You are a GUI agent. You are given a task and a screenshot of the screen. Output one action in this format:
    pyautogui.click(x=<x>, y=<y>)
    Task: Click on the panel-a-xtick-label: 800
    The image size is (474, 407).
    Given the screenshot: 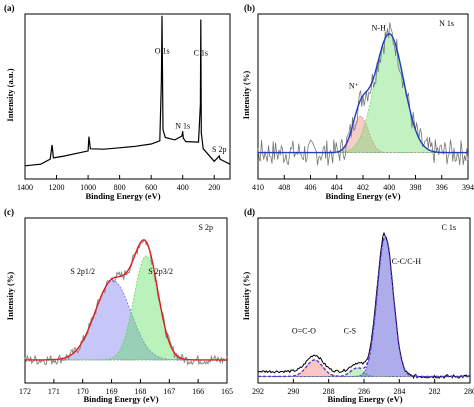 What is the action you would take?
    pyautogui.click(x=120, y=187)
    